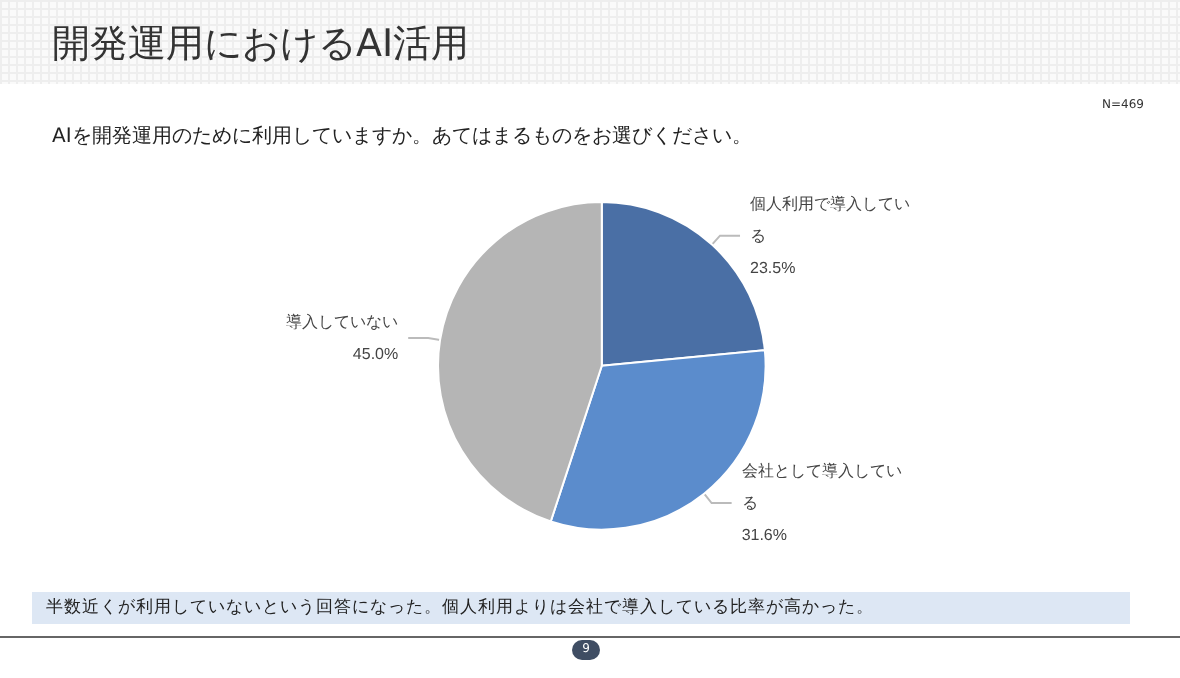 The width and height of the screenshot is (1180, 678). What do you see at coordinates (821, 487) in the screenshot?
I see `slice-label: 会社として導入している` at bounding box center [821, 487].